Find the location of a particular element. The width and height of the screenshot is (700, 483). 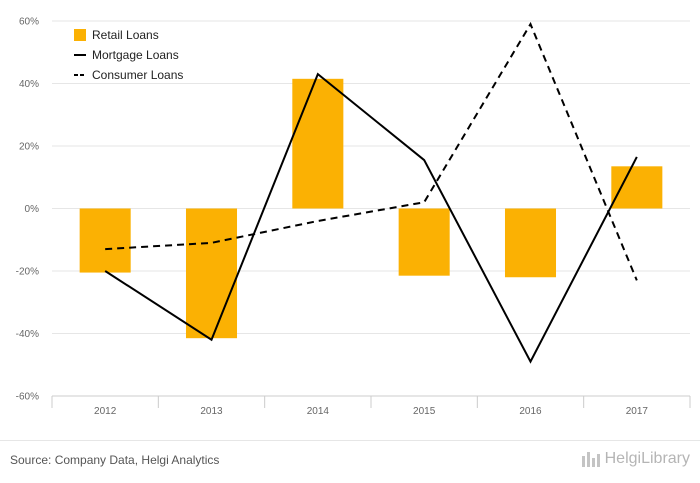

legend-label: Consumer Loans is located at coordinates (137, 75).